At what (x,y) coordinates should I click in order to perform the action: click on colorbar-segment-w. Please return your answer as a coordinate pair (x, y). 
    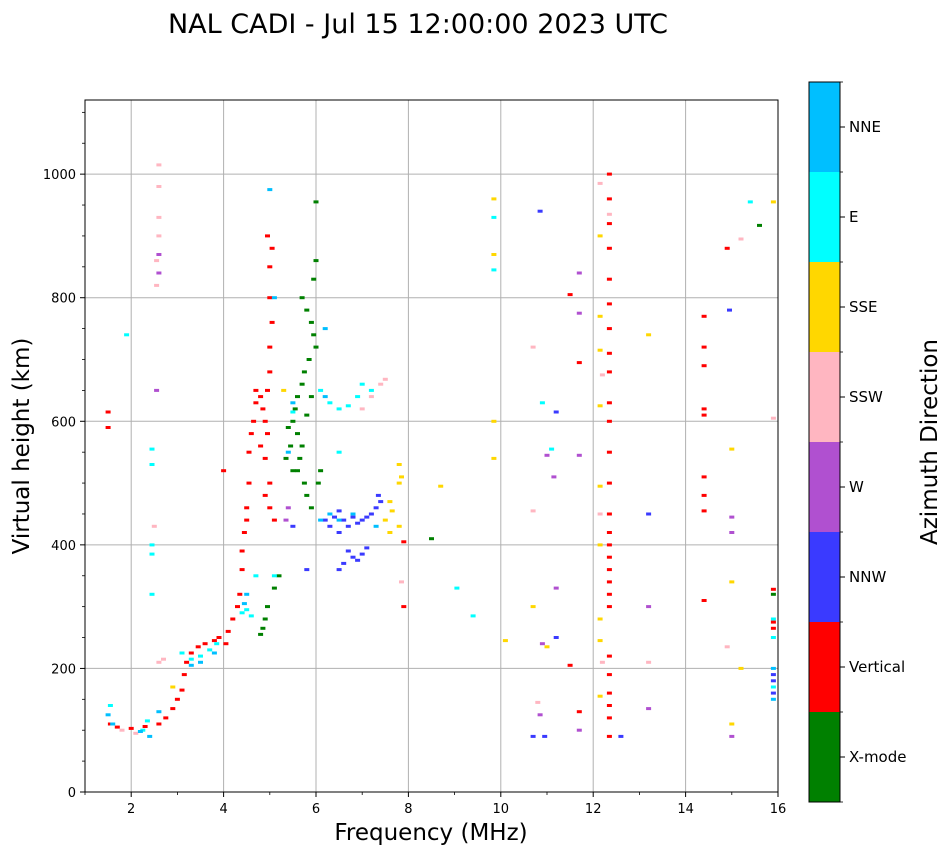
    Looking at the image, I should click on (824, 487).